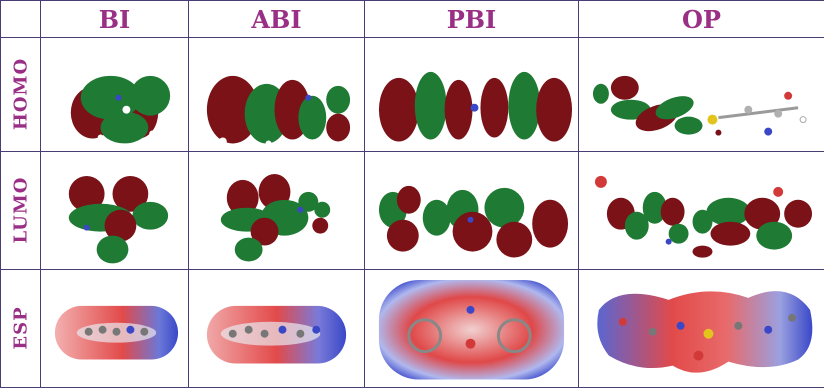 This screenshot has width=824, height=388. I want to click on esp-bi-image, so click(115, 329).